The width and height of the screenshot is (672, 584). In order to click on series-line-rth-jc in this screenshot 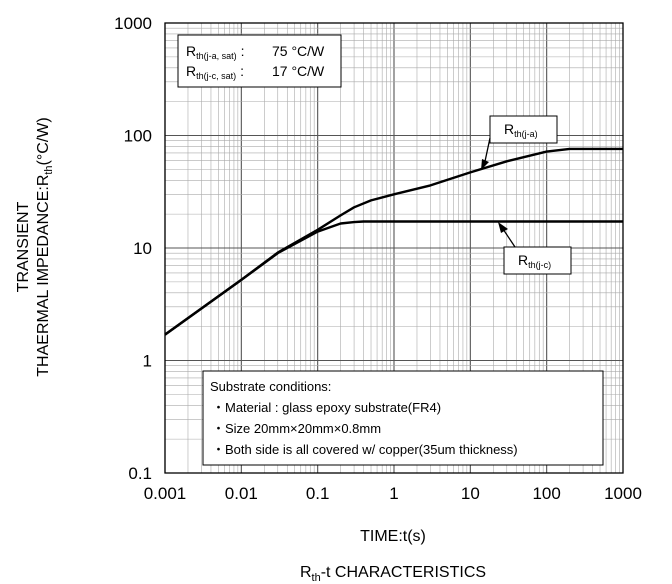, I will do `click(393, 278)`.